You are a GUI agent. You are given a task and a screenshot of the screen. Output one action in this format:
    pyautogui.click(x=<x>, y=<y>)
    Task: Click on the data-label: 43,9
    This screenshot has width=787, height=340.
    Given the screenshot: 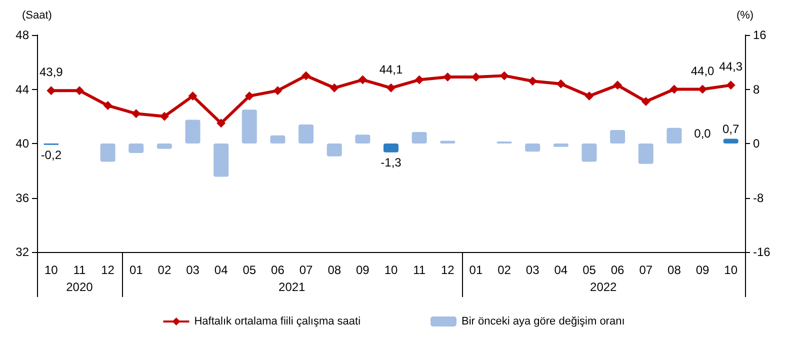 What is the action you would take?
    pyautogui.click(x=51, y=72)
    